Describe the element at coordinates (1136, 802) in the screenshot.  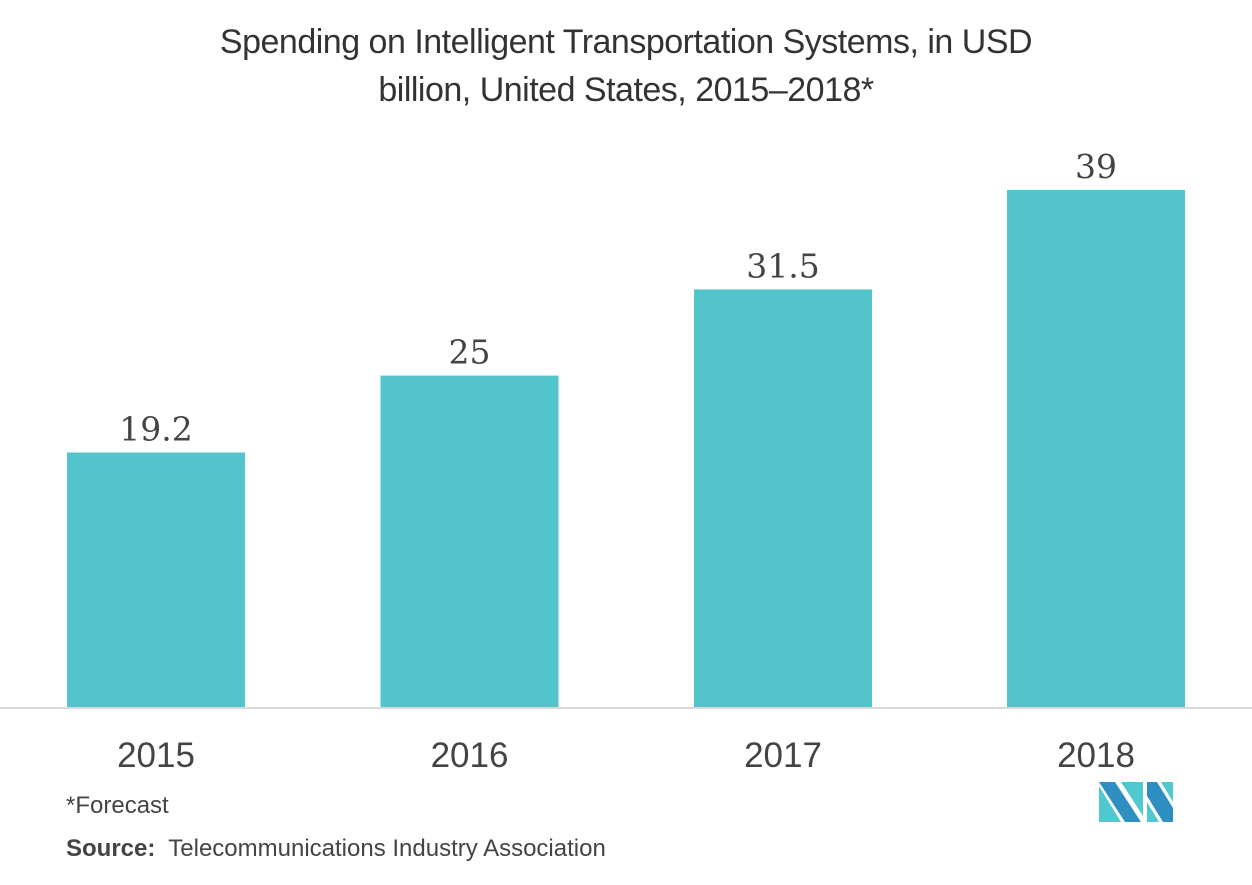
I see `brand-logo-icon` at that location.